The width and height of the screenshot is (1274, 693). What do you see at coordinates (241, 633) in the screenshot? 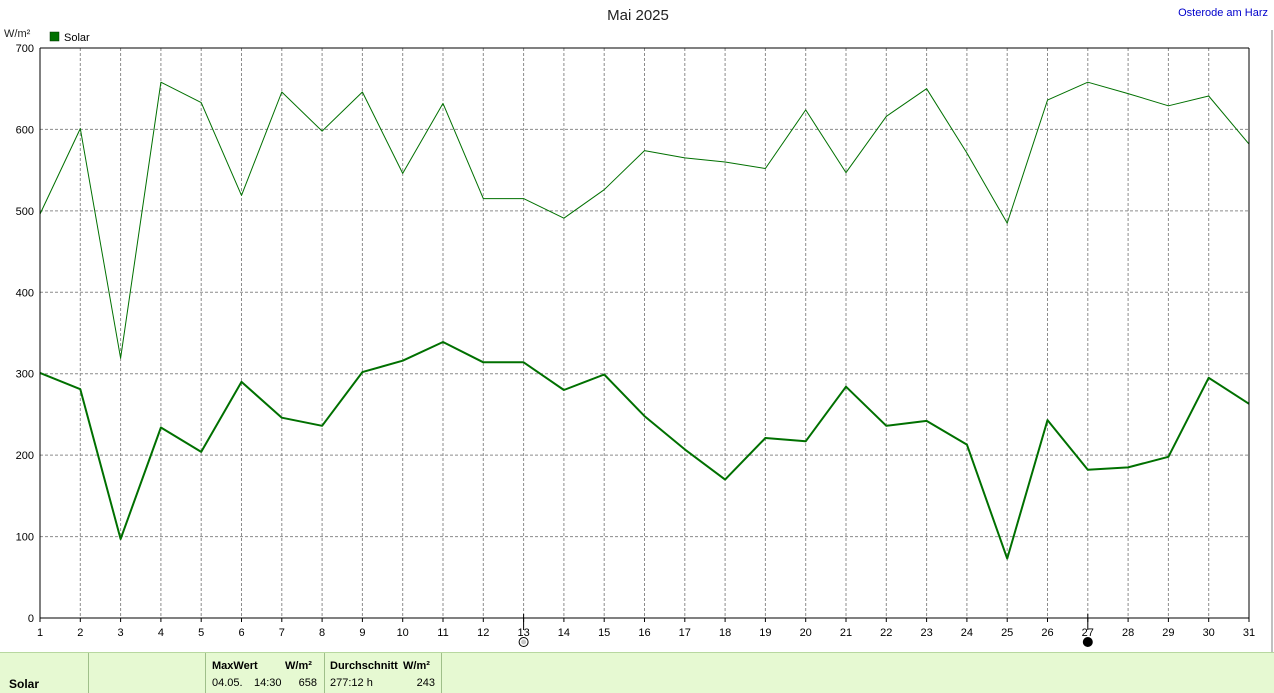
I see `x-tick-label: 6` at bounding box center [241, 633].